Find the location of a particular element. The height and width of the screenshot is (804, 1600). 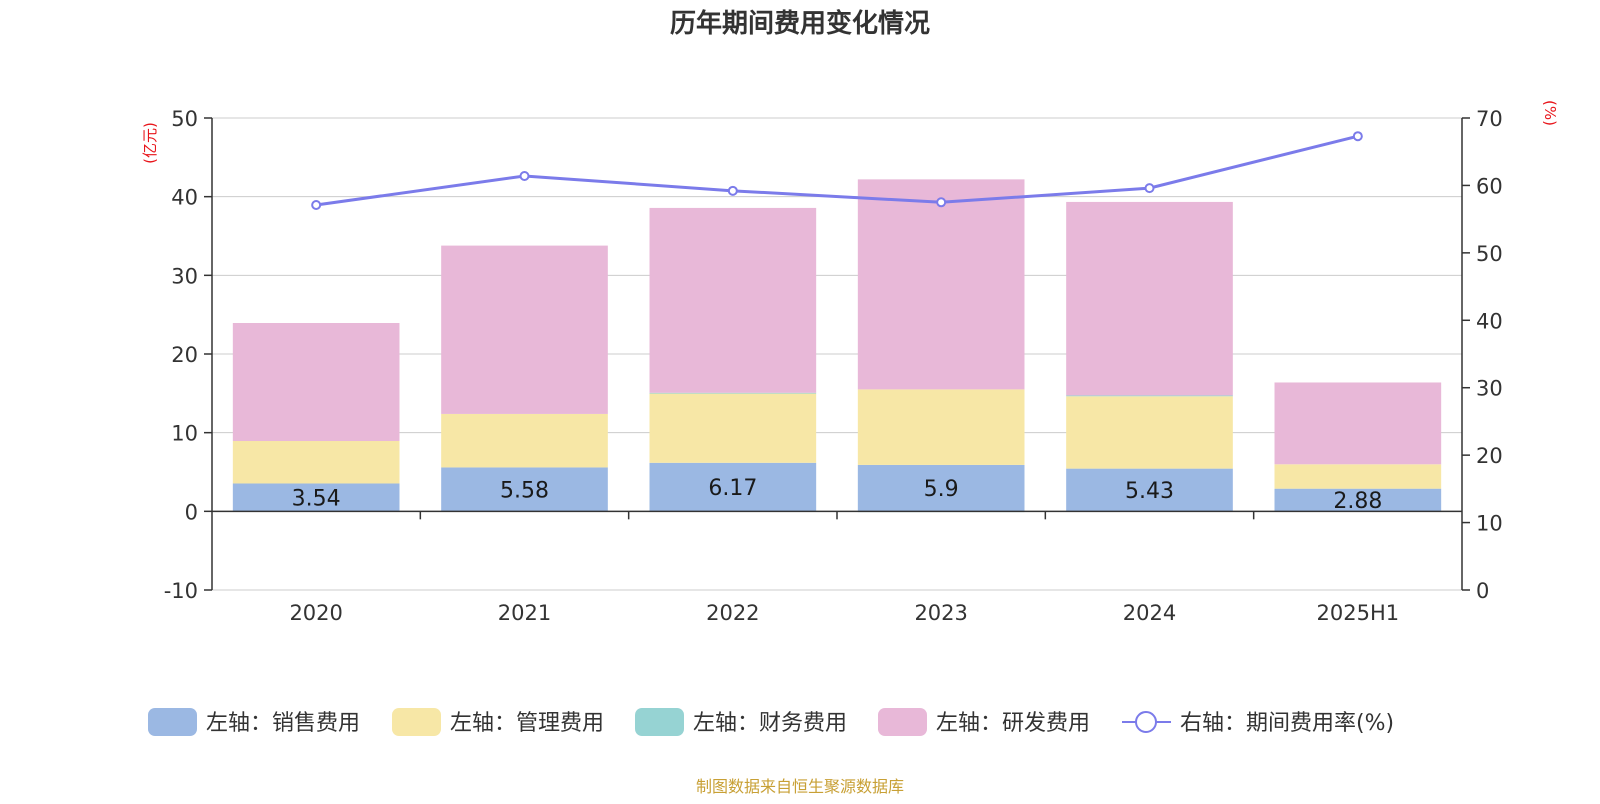

y-right-tick-label: 20 is located at coordinates (1489, 456).